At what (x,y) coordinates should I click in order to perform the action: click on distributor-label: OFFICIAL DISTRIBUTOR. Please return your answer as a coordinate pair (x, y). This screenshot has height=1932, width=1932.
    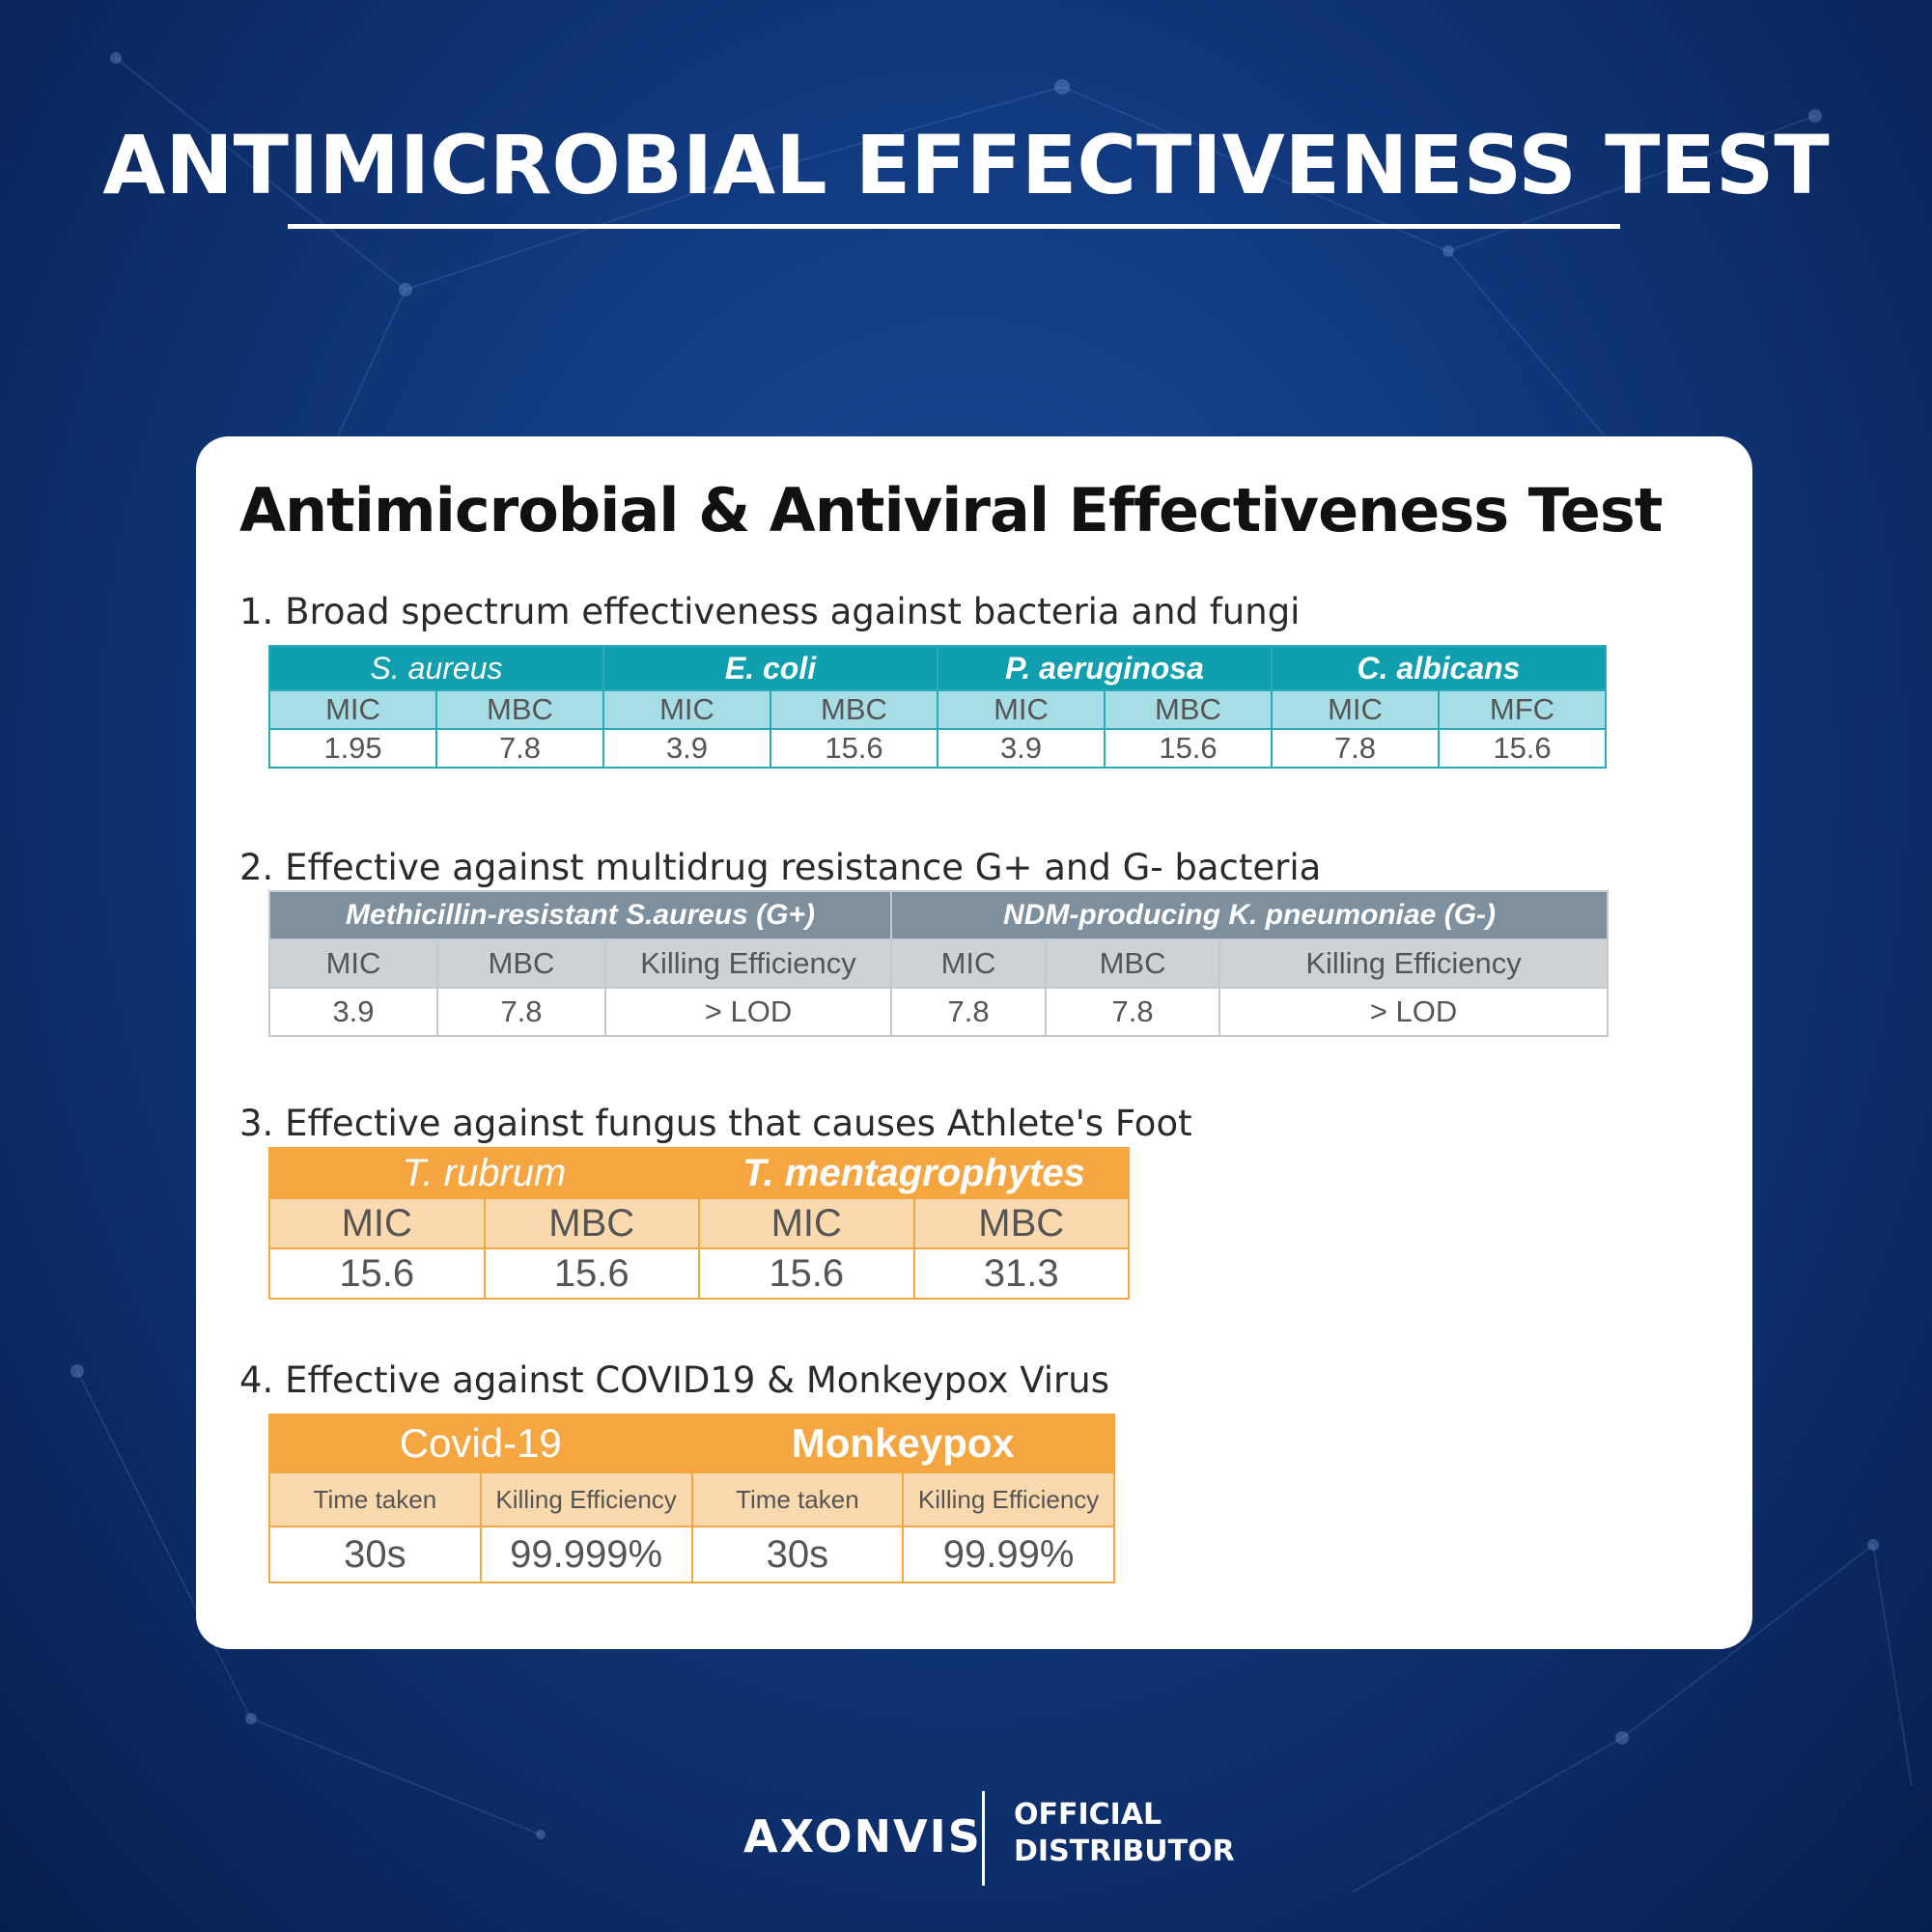
    Looking at the image, I should click on (1125, 1834).